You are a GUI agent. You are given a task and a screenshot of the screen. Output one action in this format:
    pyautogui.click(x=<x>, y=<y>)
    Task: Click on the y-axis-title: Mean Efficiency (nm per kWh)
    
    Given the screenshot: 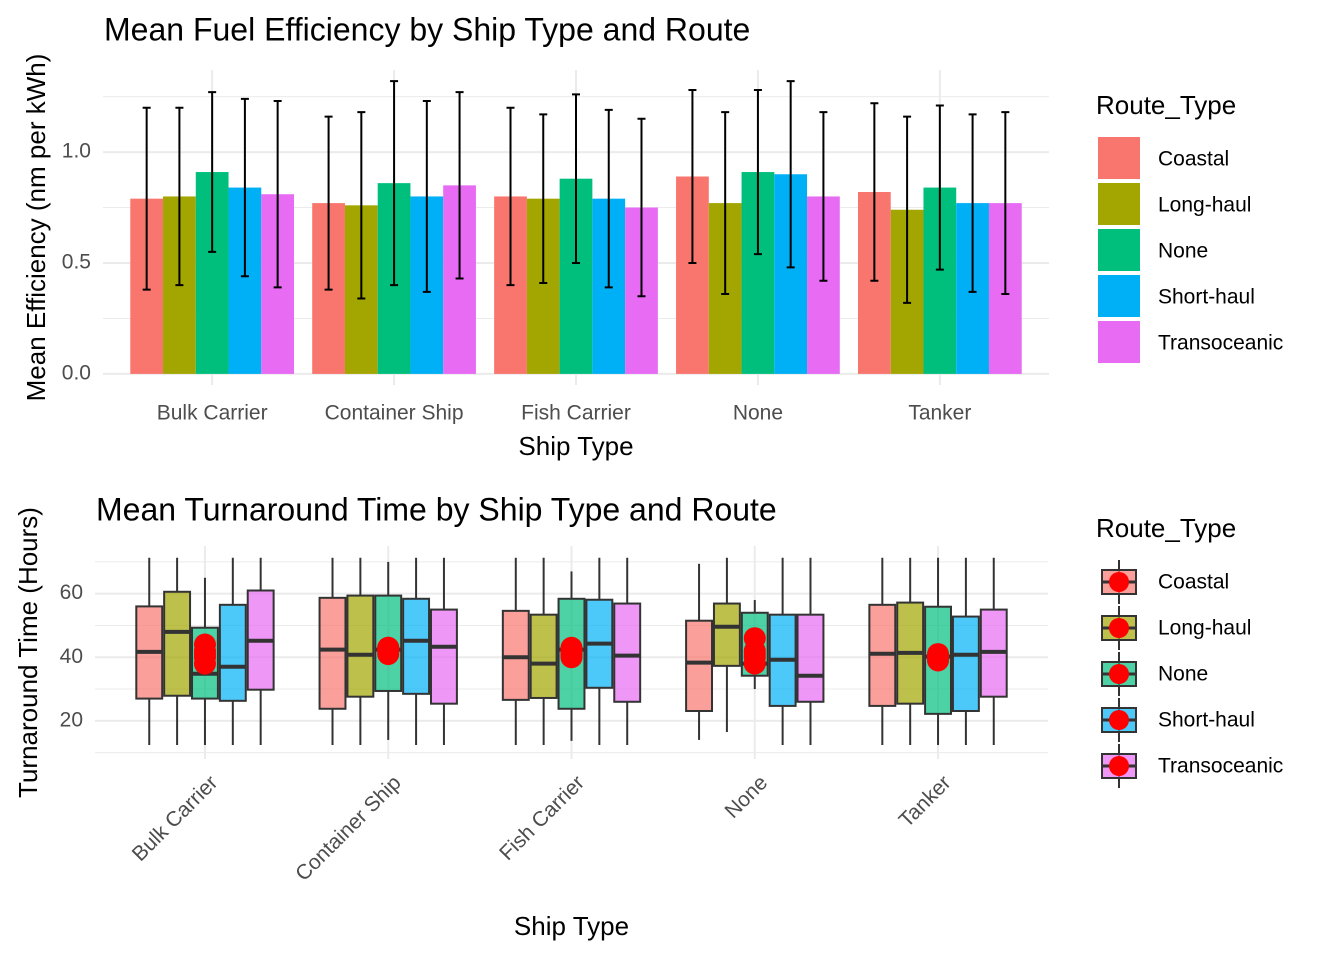 What is the action you would take?
    pyautogui.click(x=36, y=228)
    